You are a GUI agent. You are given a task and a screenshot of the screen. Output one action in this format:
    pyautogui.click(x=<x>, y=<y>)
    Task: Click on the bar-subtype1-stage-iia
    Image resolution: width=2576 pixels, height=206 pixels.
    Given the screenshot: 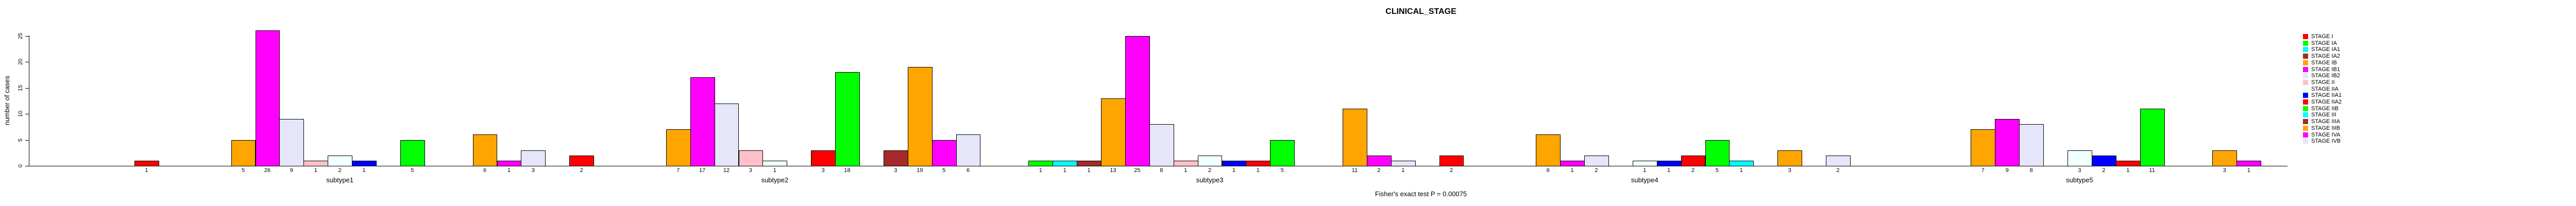 What is the action you would take?
    pyautogui.click(x=340, y=161)
    